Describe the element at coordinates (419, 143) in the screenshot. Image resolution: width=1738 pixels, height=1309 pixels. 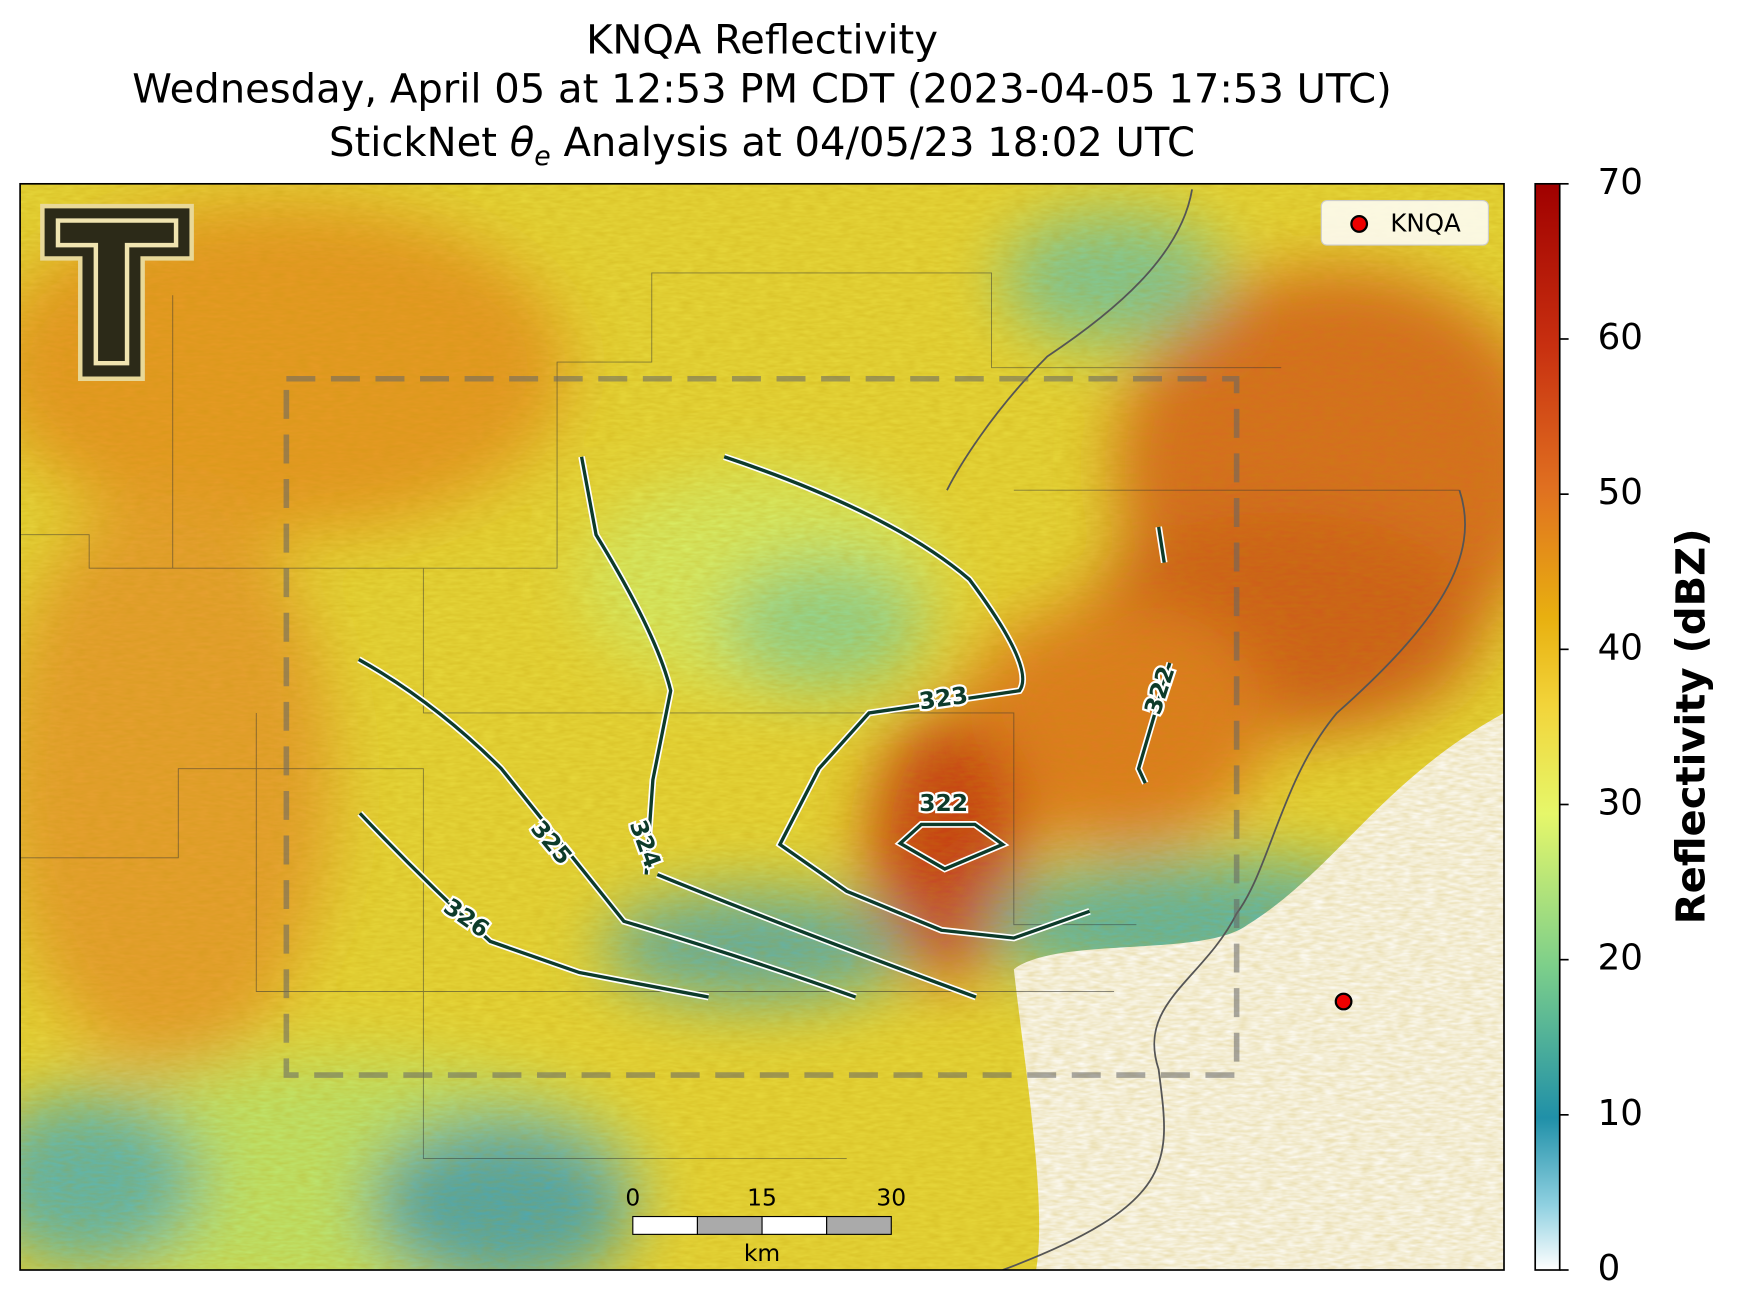
I see `title-text: StickNet` at that location.